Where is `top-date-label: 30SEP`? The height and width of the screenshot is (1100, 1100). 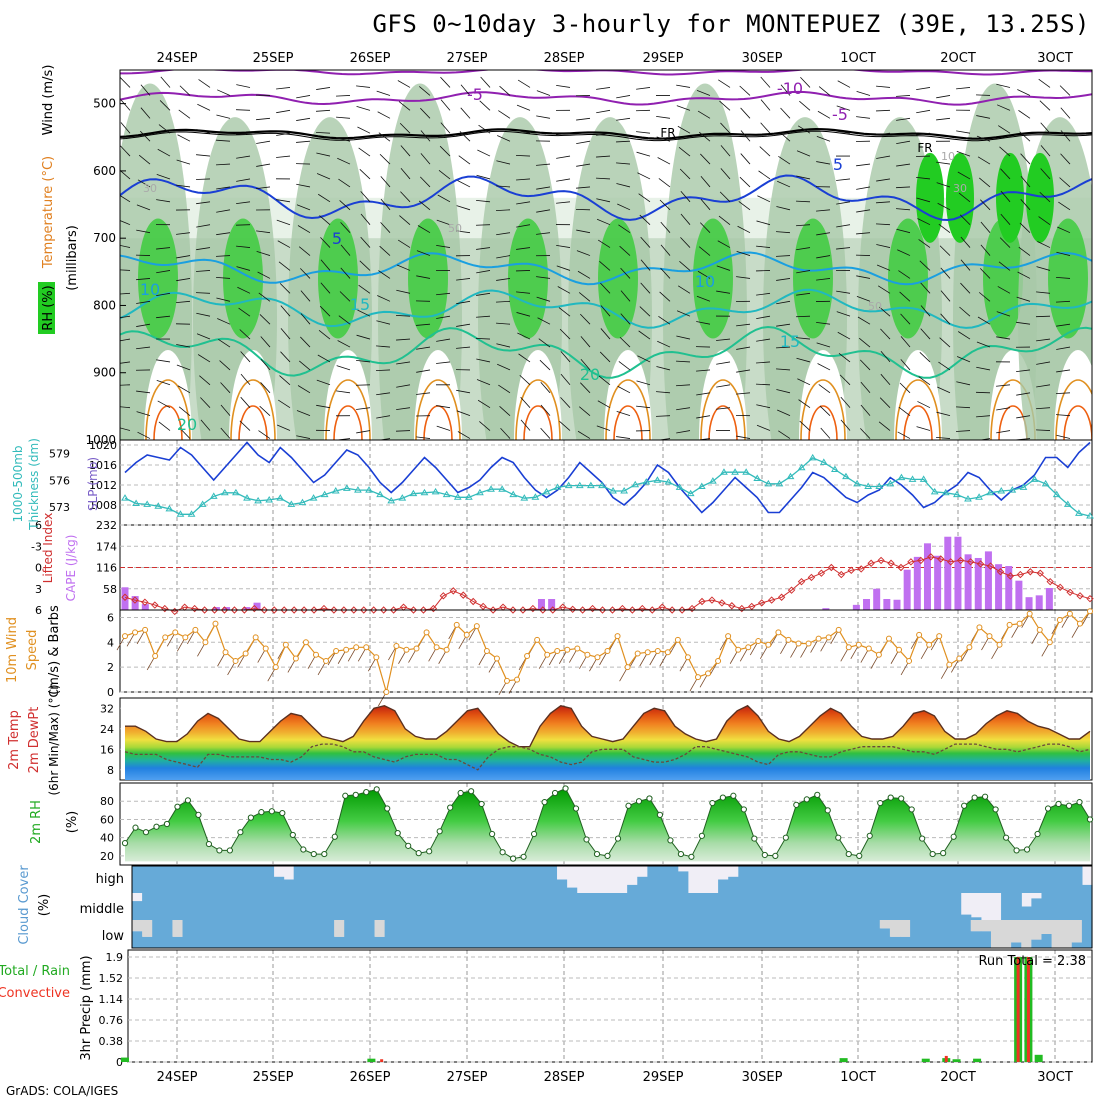
top-date-label: 30SEP is located at coordinates (762, 58).